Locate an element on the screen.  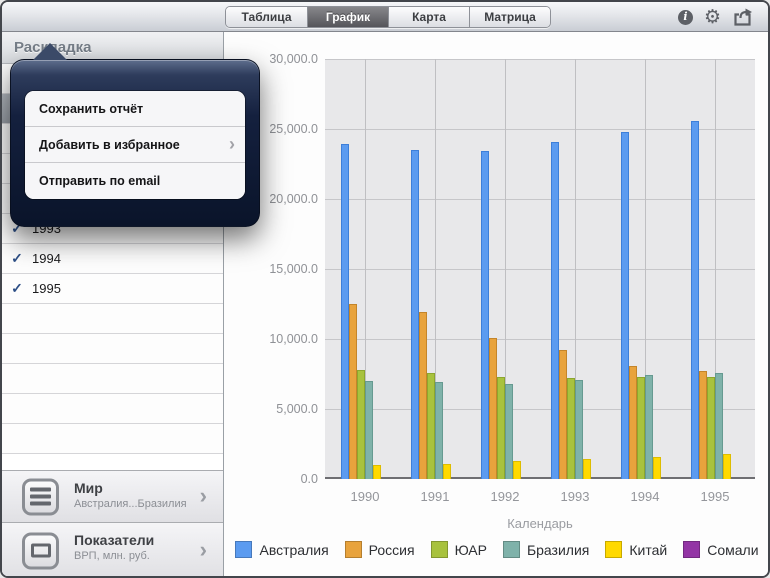
legend-label: Австралия is located at coordinates (294, 549).